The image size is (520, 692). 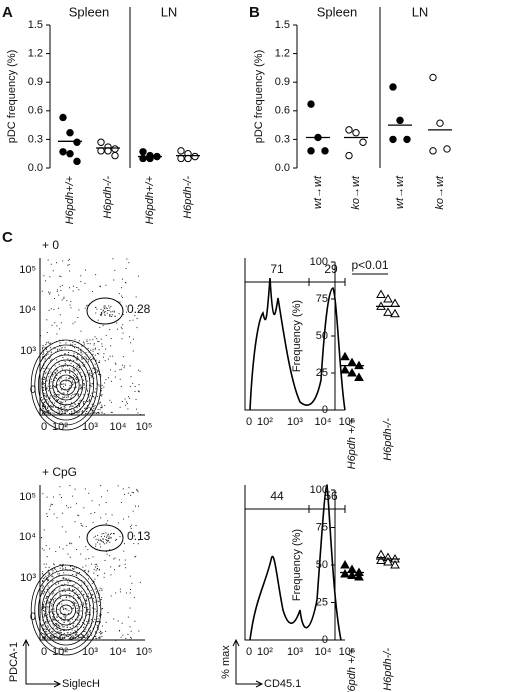 I want to click on y-tick-label: 10⁵, so click(x=27, y=497).